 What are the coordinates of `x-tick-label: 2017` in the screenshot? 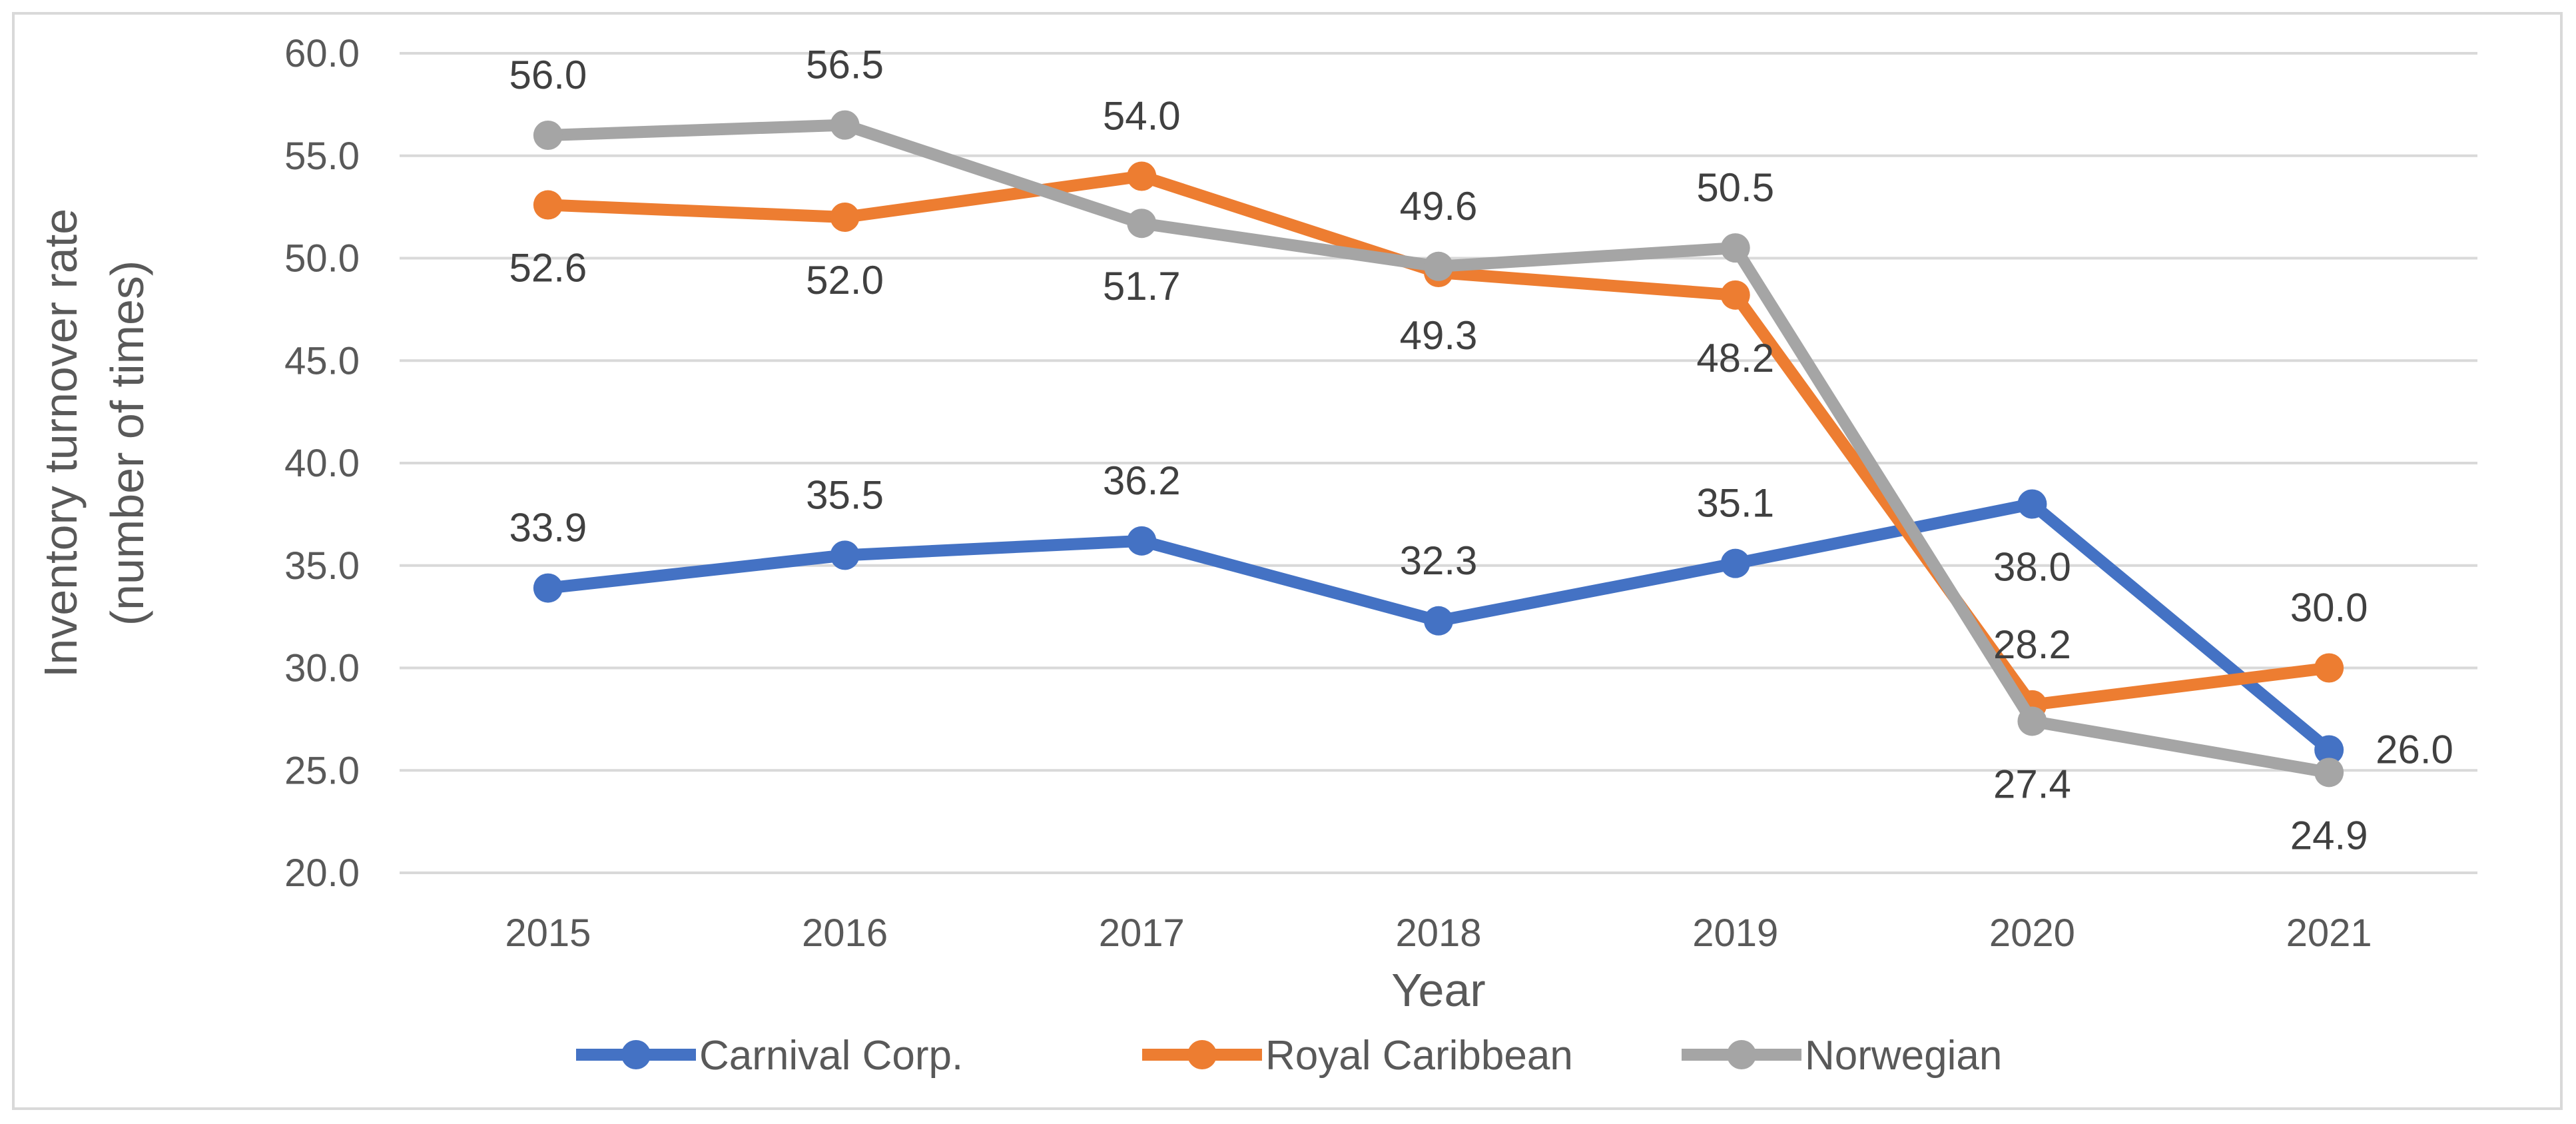 It's located at (1142, 933).